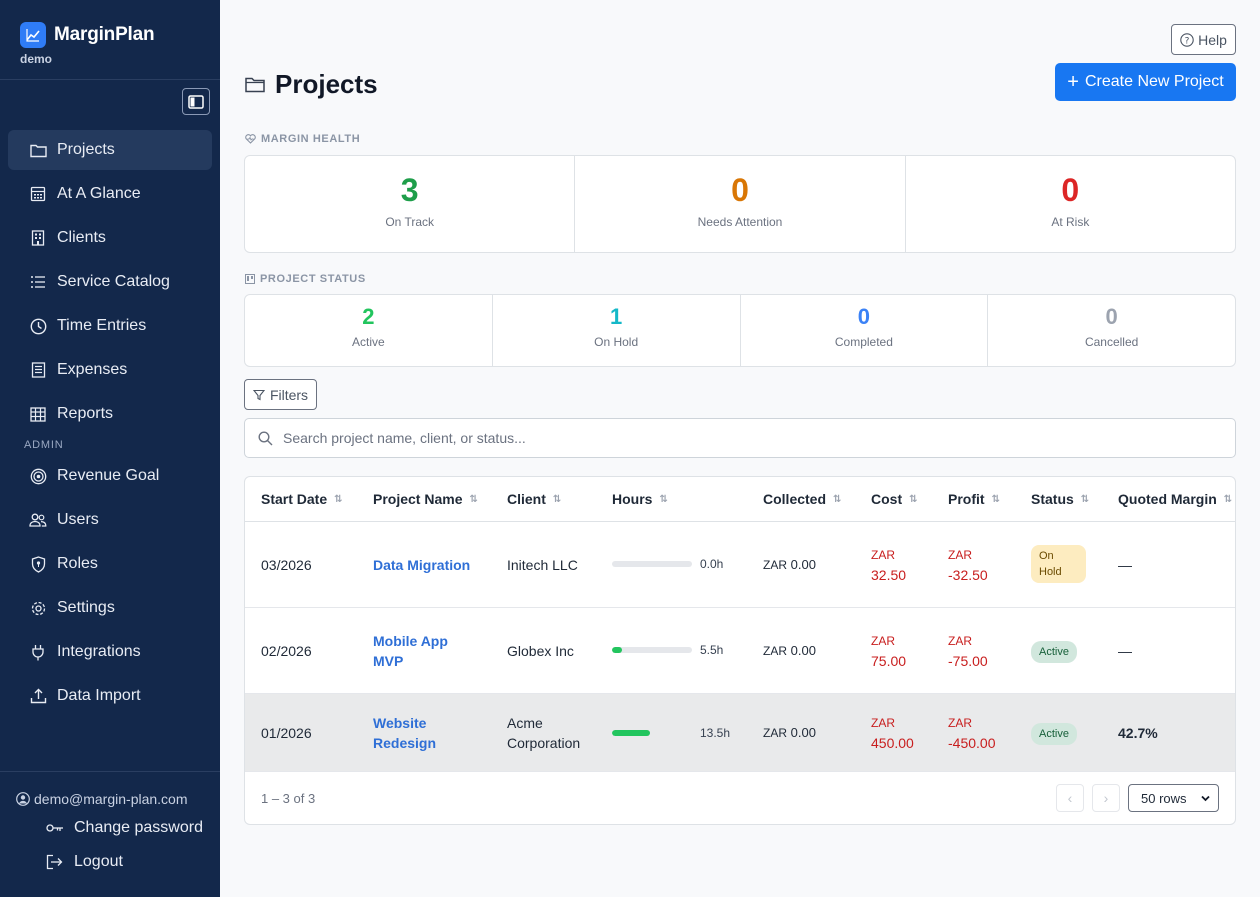 The image size is (1260, 897). What do you see at coordinates (311, 139) in the screenshot?
I see `margin-health-text: MARGIN HEALTH` at bounding box center [311, 139].